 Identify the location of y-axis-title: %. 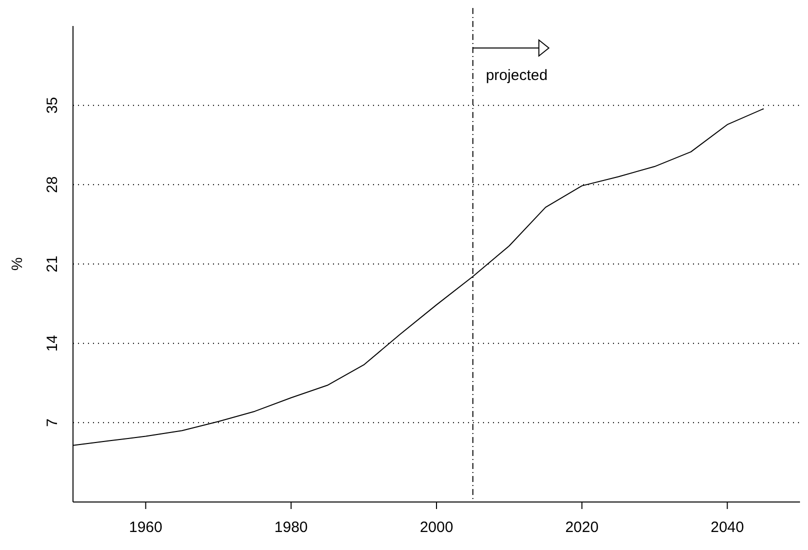
(17, 264).